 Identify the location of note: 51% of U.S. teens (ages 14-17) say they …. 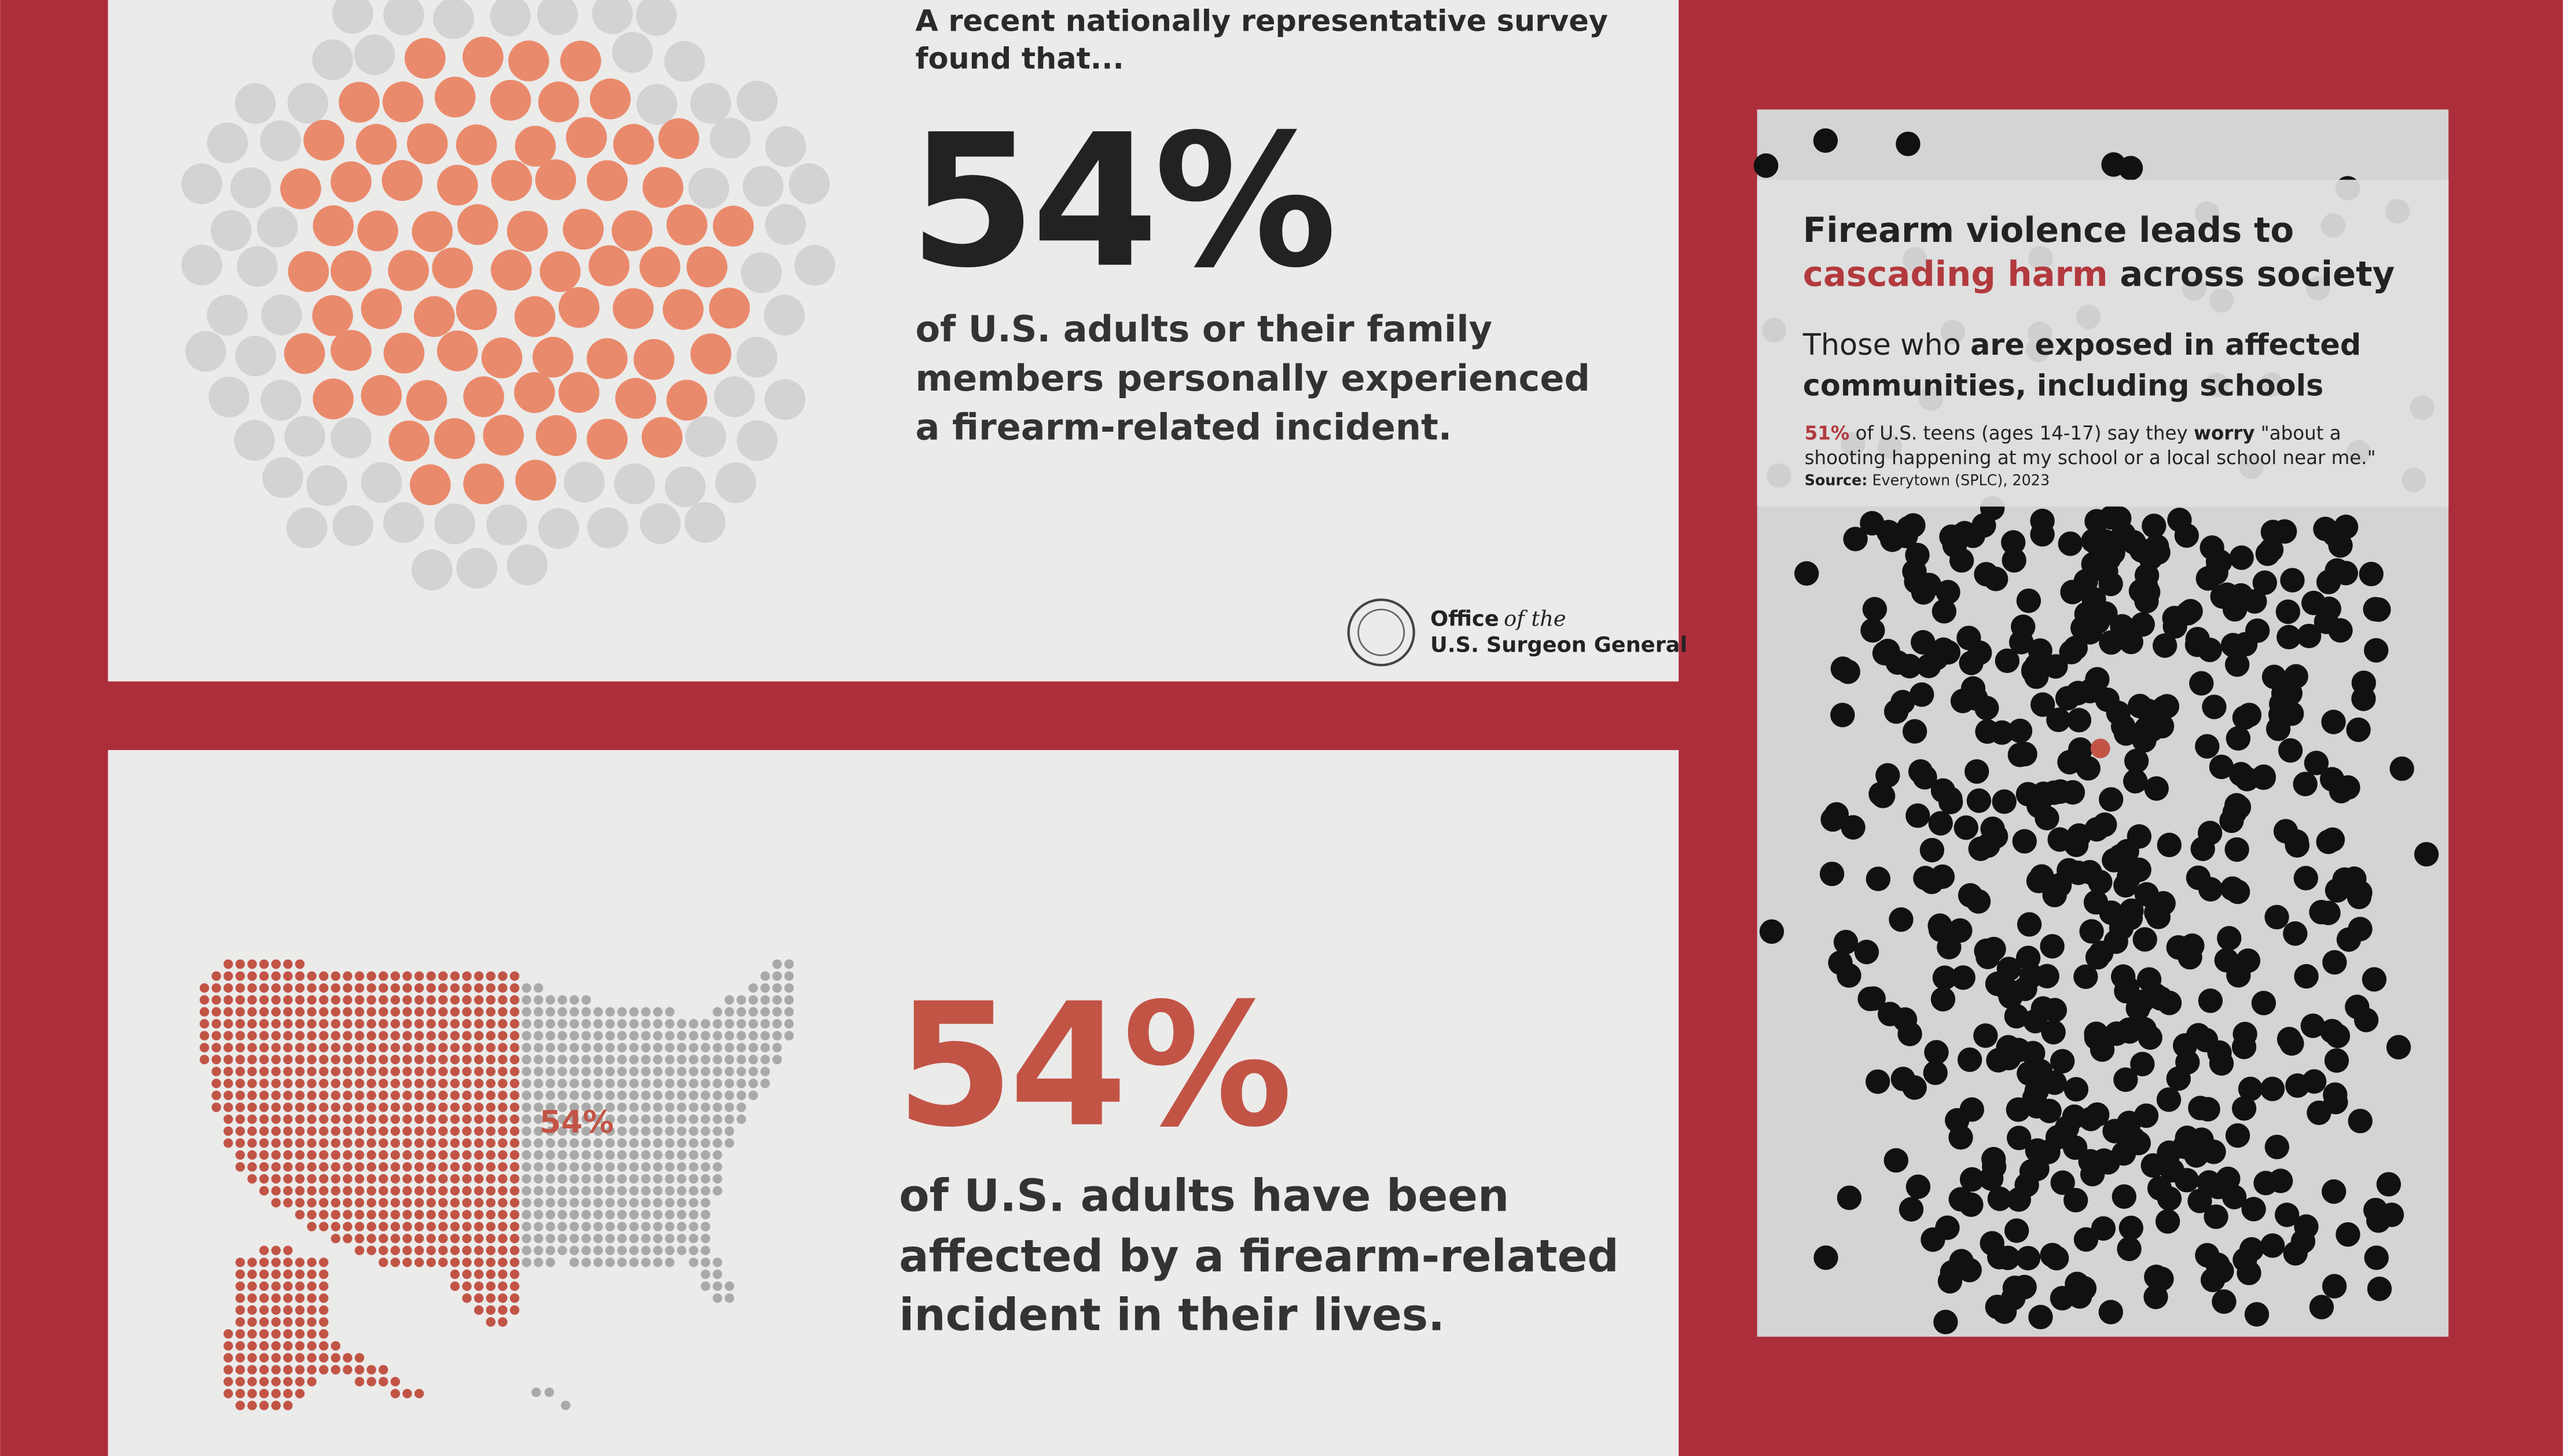
(2090, 455).